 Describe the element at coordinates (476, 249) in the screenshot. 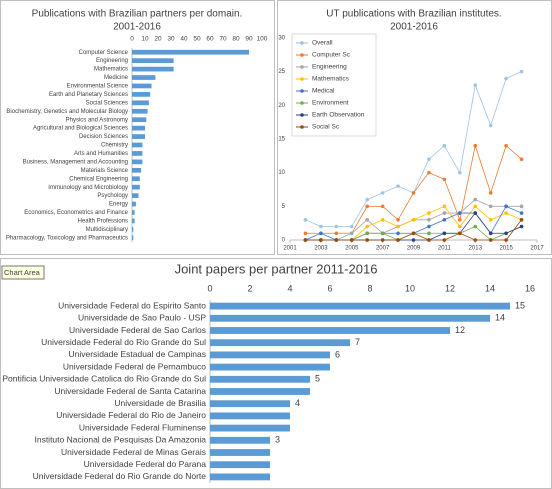

I see `x-tick-label: 2013` at that location.